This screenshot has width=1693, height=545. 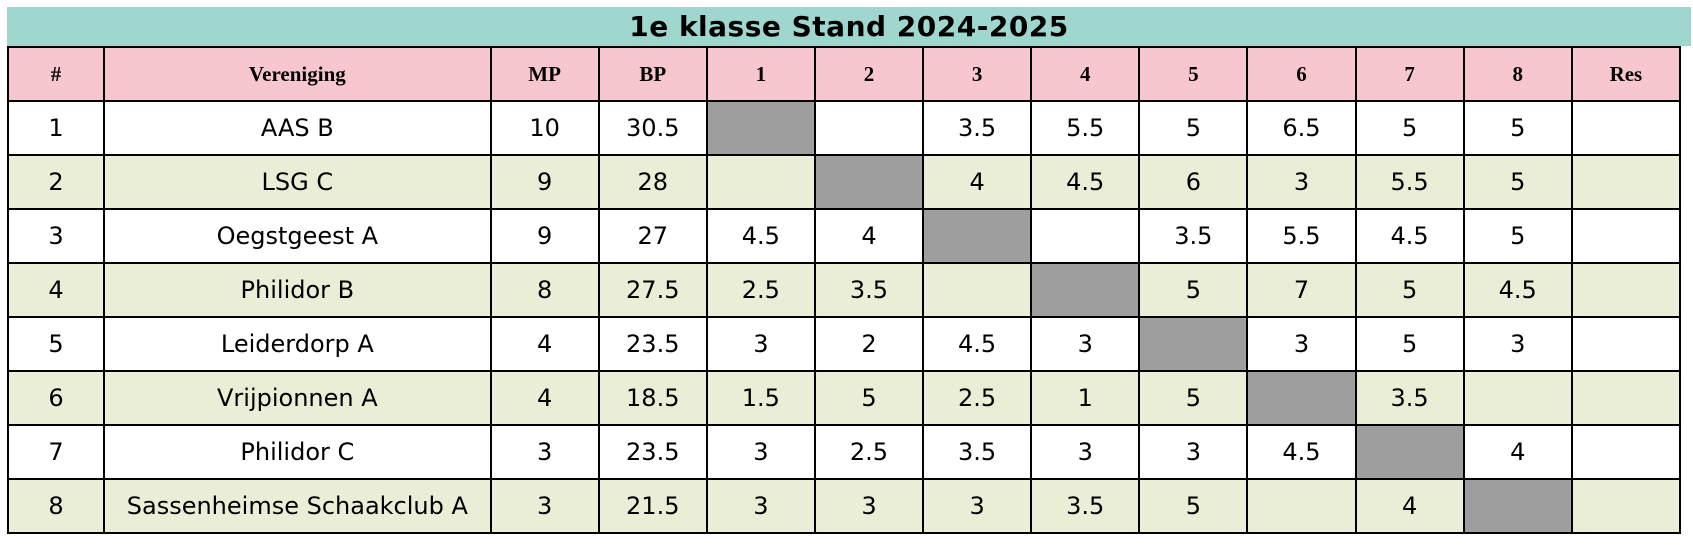 What do you see at coordinates (844, 506) in the screenshot?
I see `table-row-8: 8 Sassenheimse Schaakclub A 3 21.5 3 3 3 3.5 5 4` at bounding box center [844, 506].